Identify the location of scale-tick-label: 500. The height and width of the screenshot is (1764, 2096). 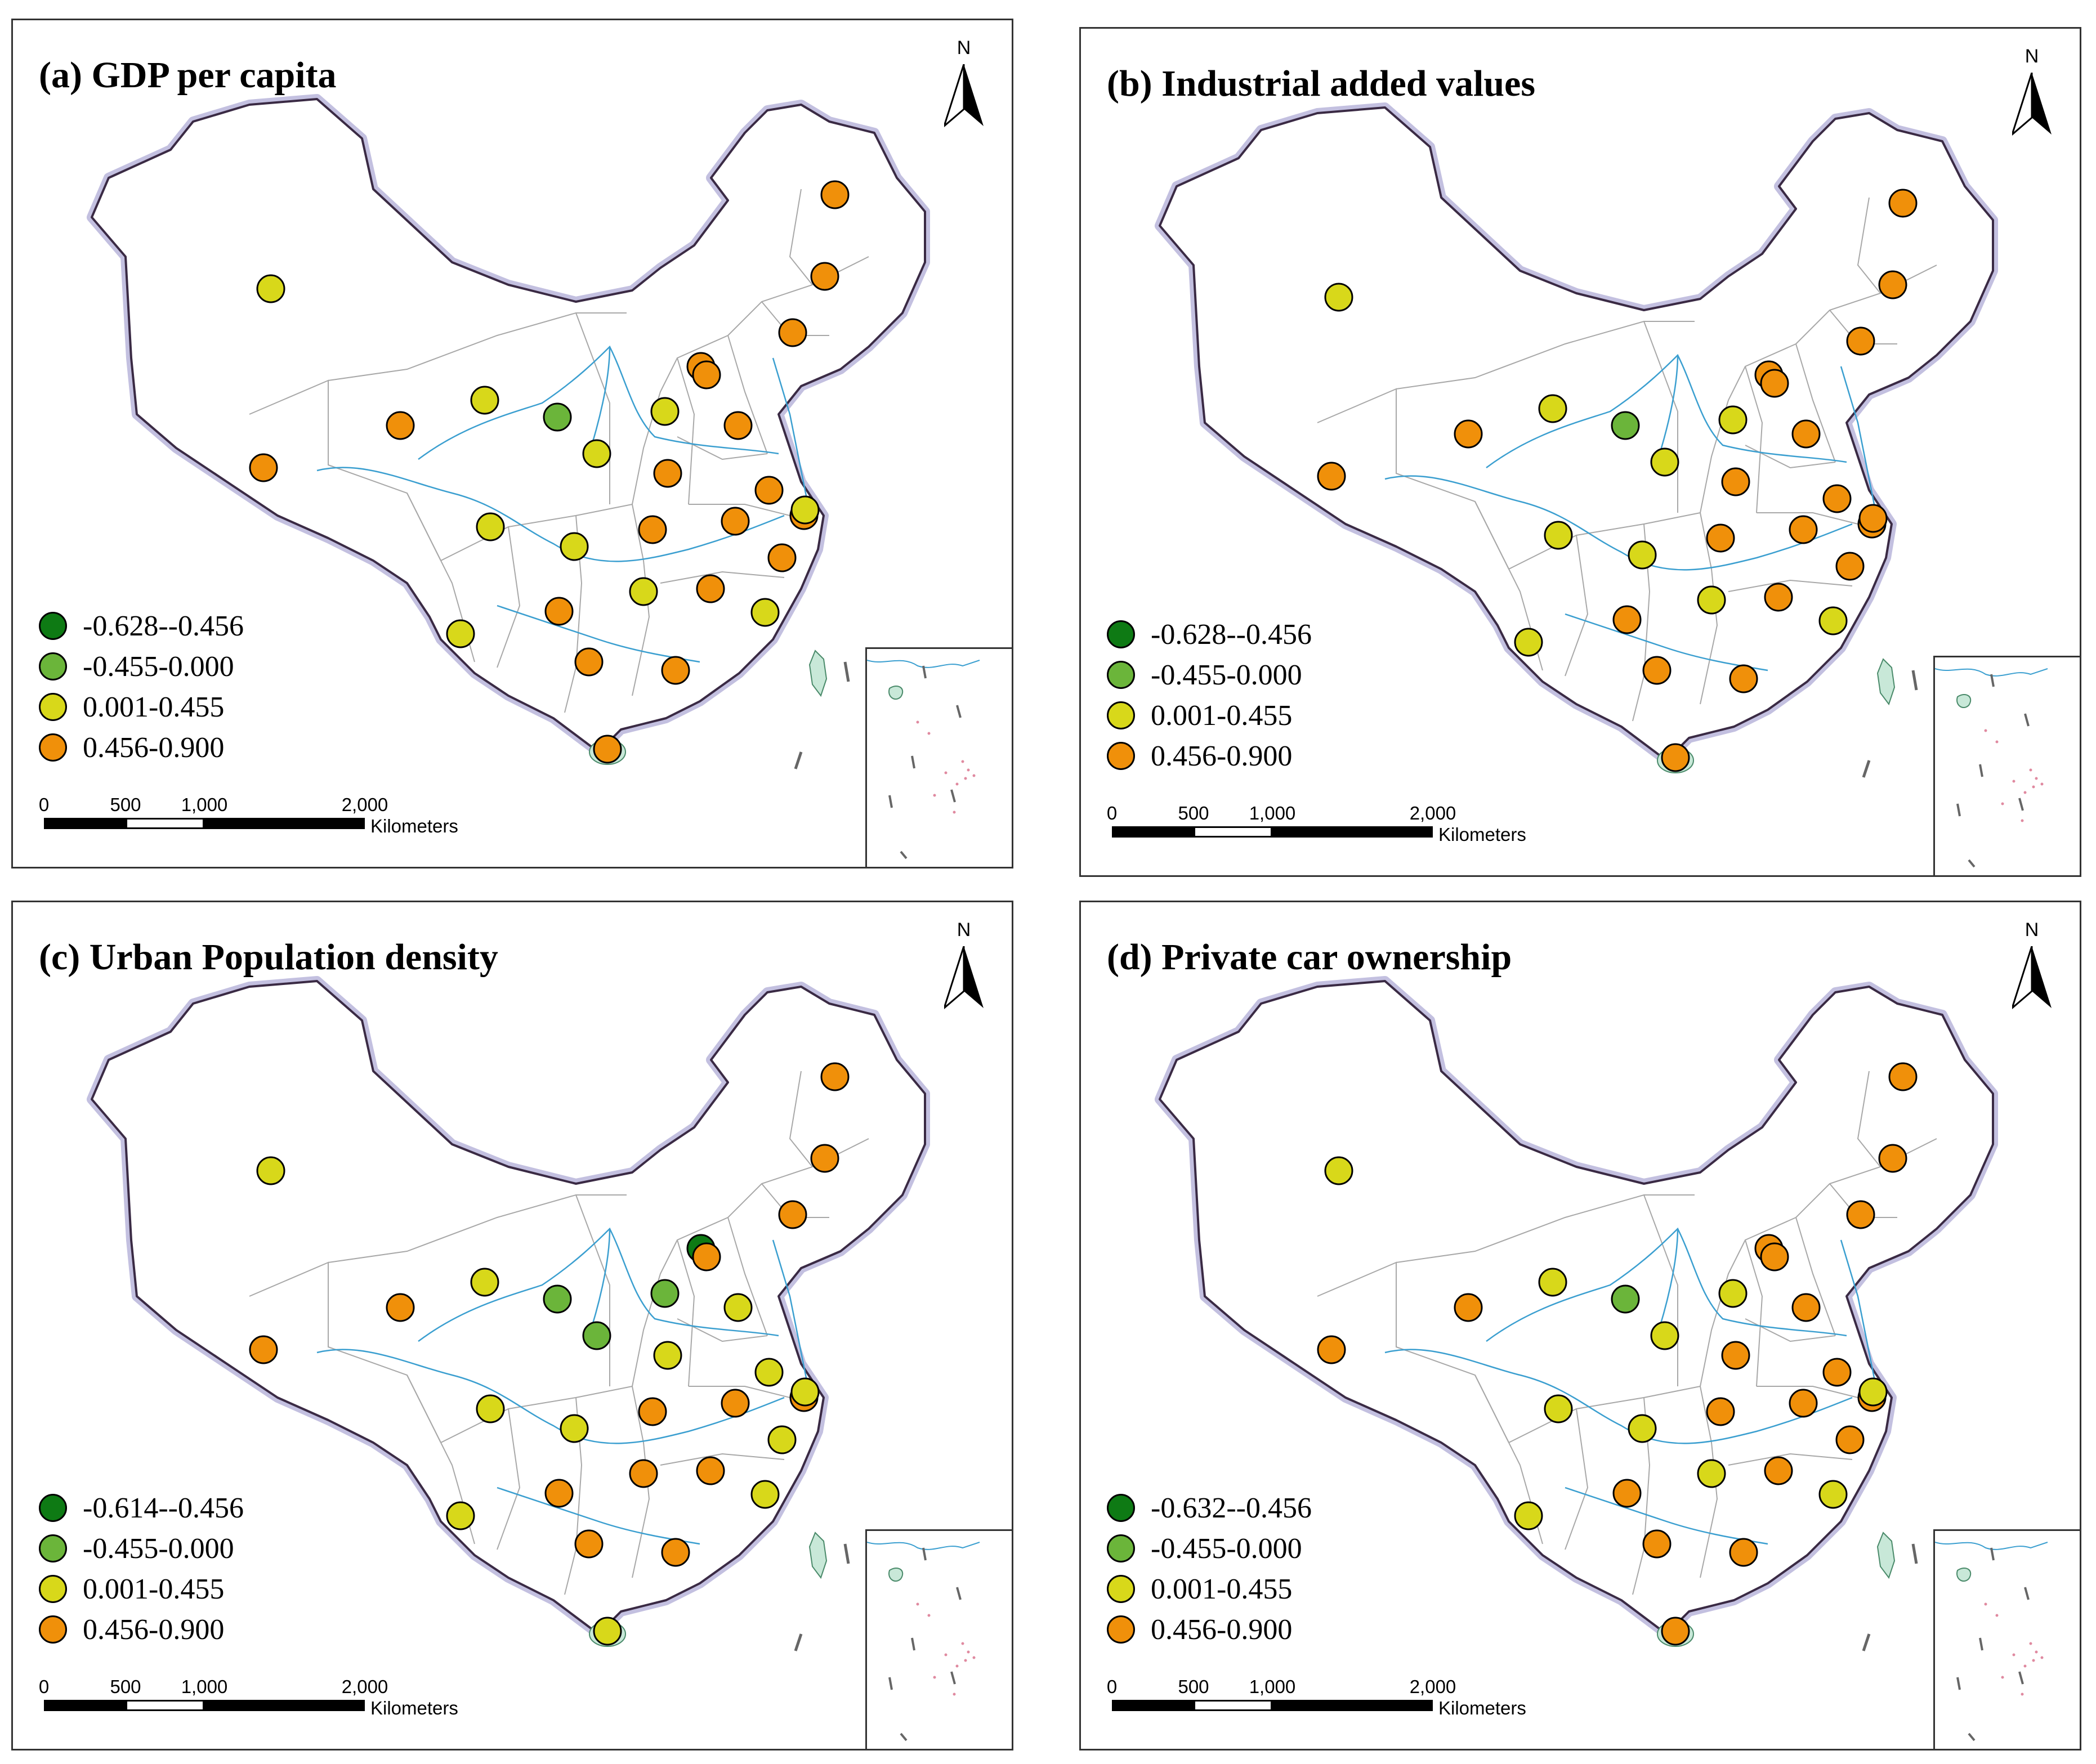
(1193, 1686).